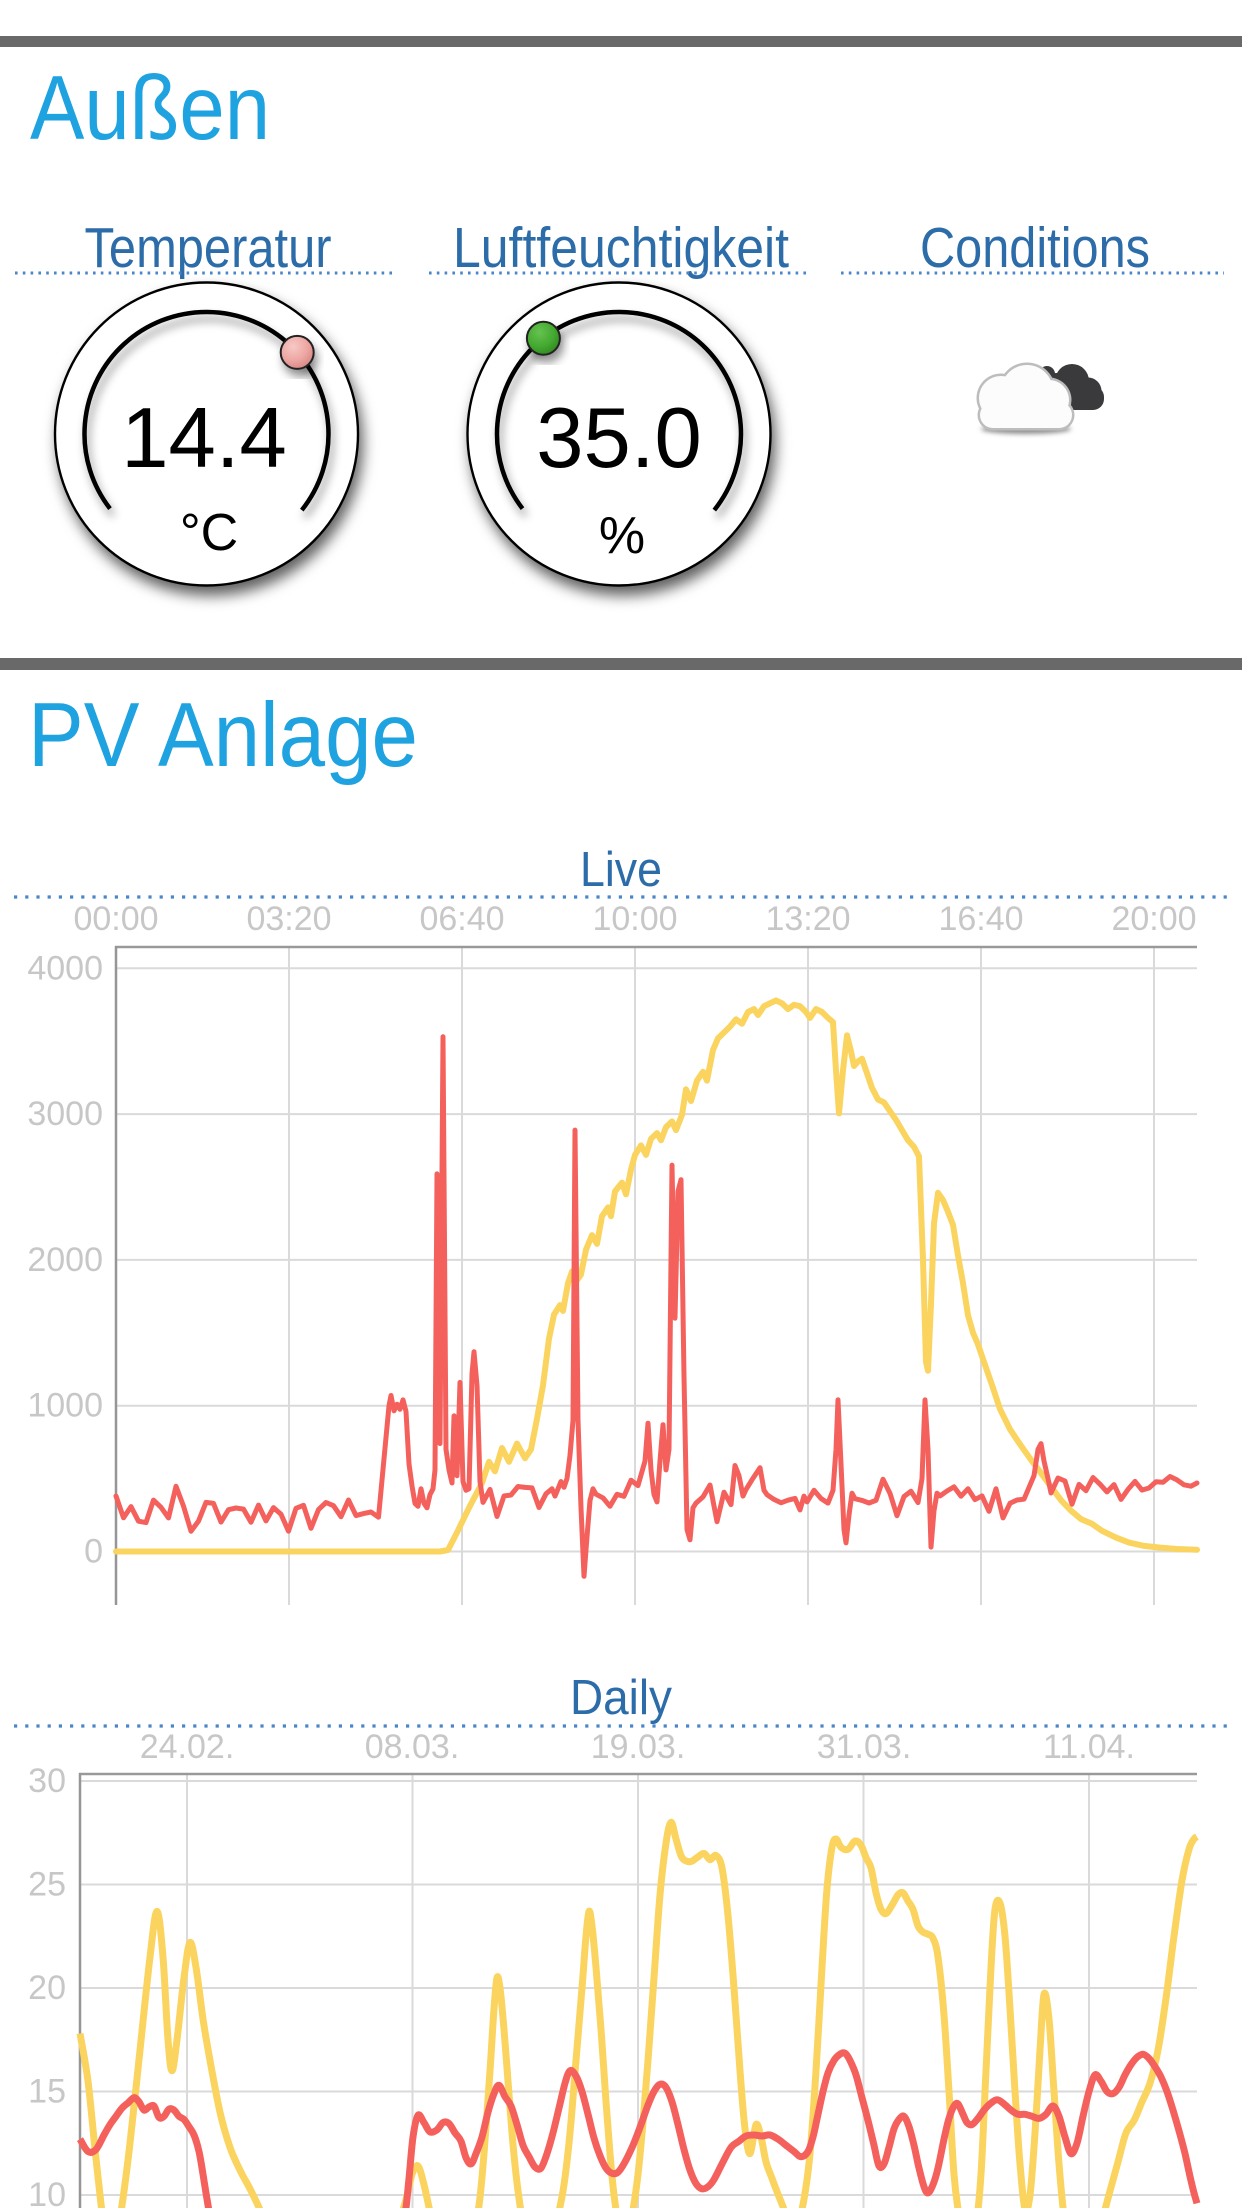 This screenshot has width=1242, height=2208. What do you see at coordinates (638, 1747) in the screenshot?
I see `svg-text: 19.03.` at bounding box center [638, 1747].